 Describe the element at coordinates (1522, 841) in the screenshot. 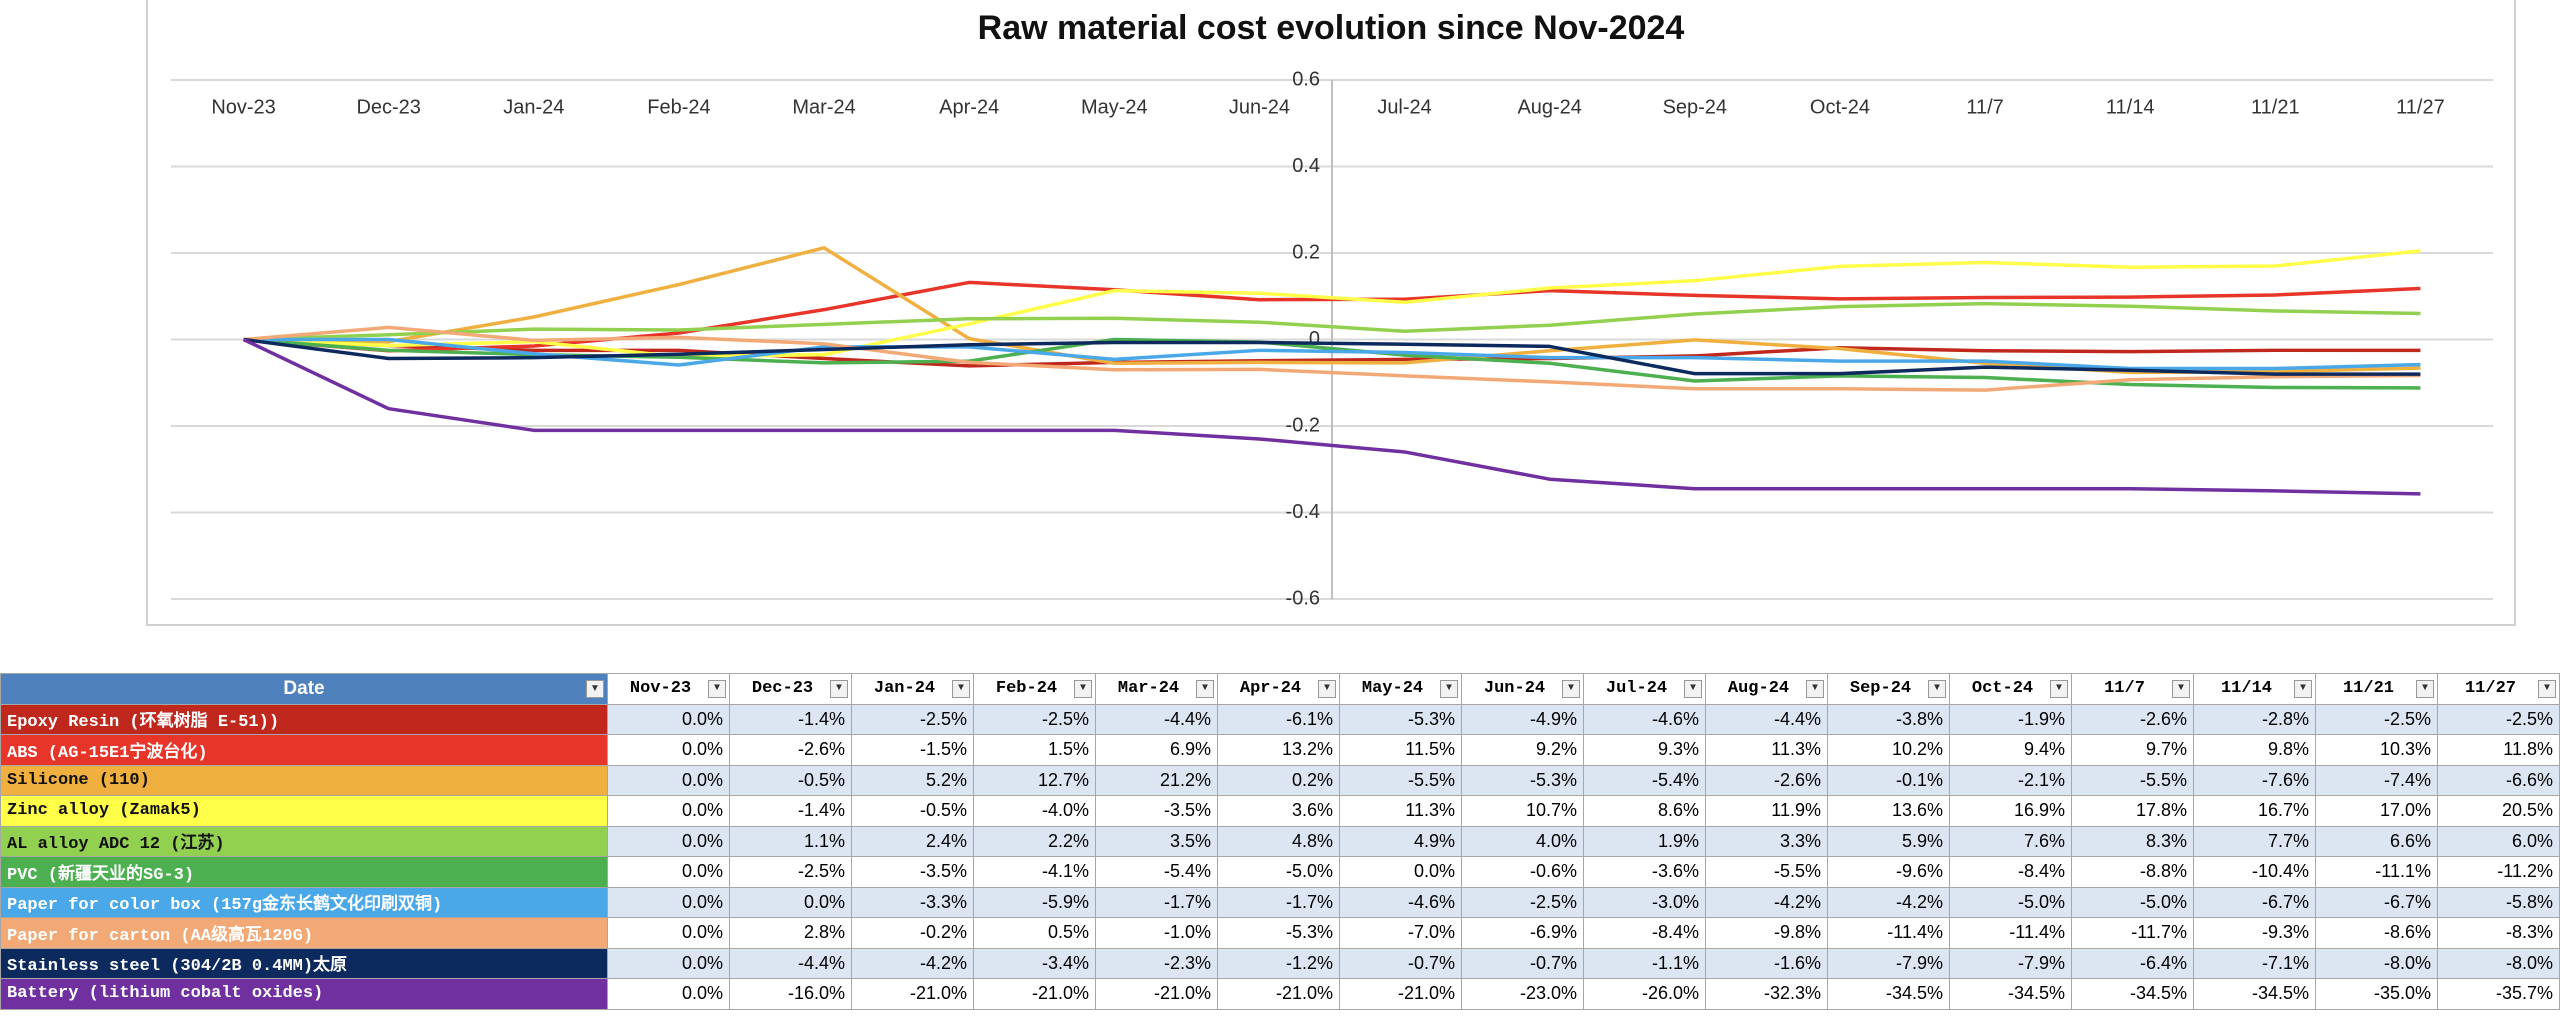

I see `value-cell: 4.0%` at that location.